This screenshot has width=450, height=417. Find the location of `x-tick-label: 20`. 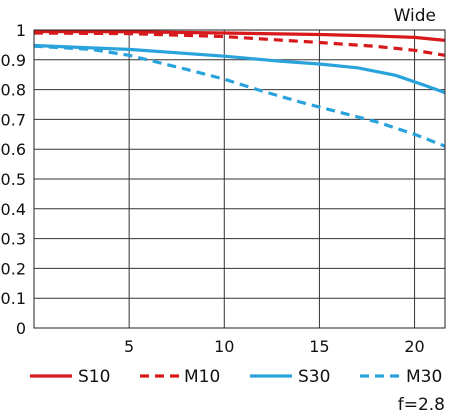

x-tick-label: 20 is located at coordinates (414, 346).